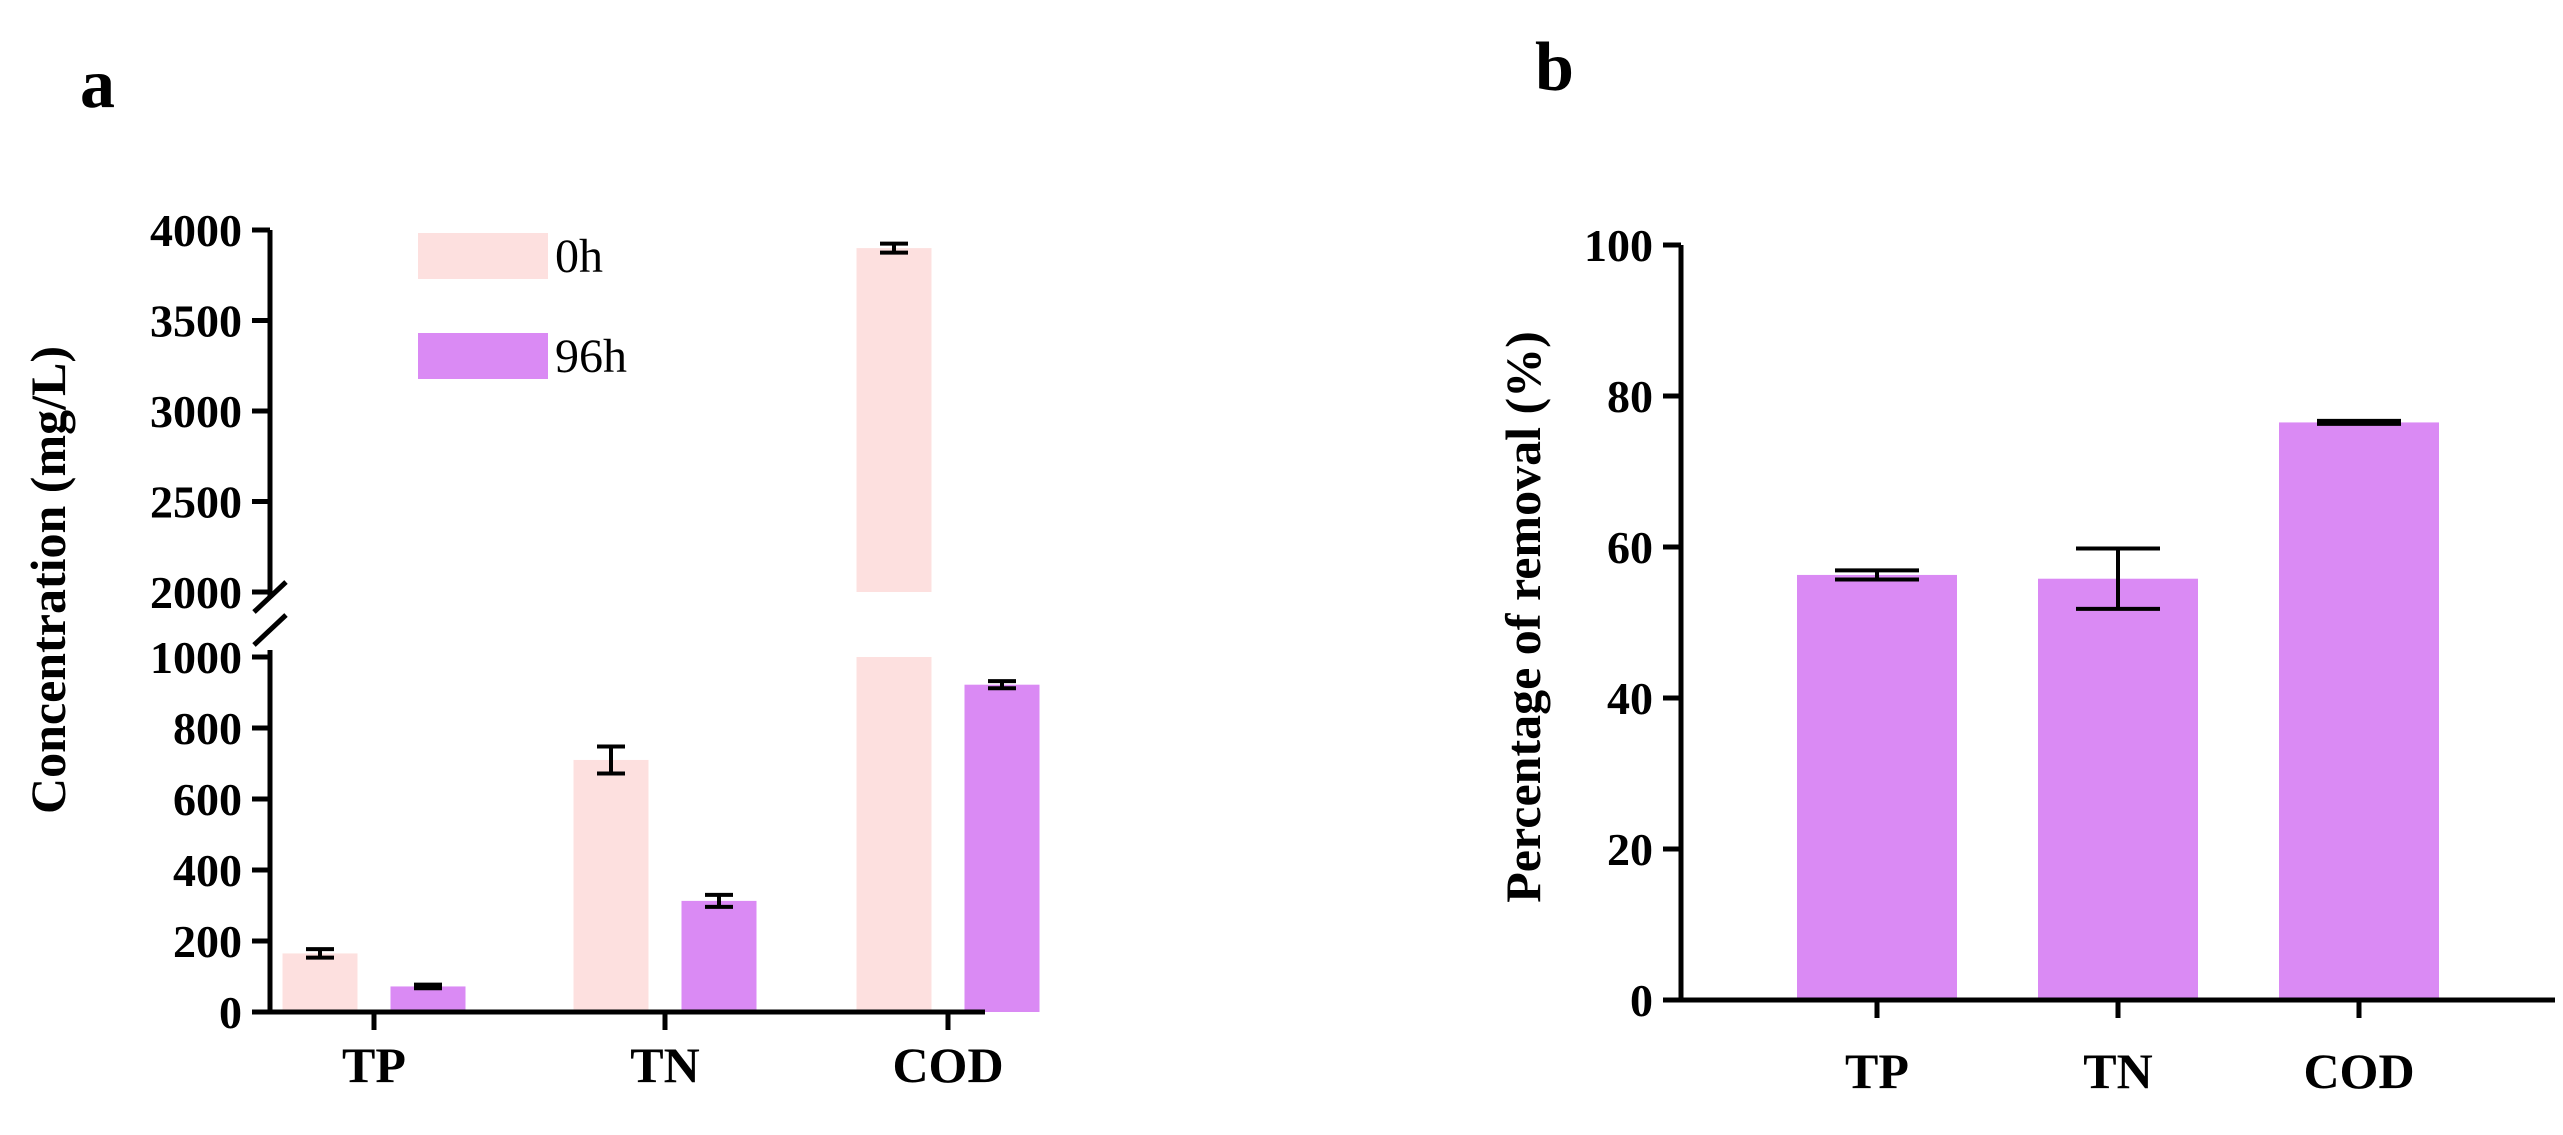 This screenshot has width=2563, height=1135. Describe the element at coordinates (1618, 245) in the screenshot. I see `chart-b-ytick-label-100: 100` at that location.